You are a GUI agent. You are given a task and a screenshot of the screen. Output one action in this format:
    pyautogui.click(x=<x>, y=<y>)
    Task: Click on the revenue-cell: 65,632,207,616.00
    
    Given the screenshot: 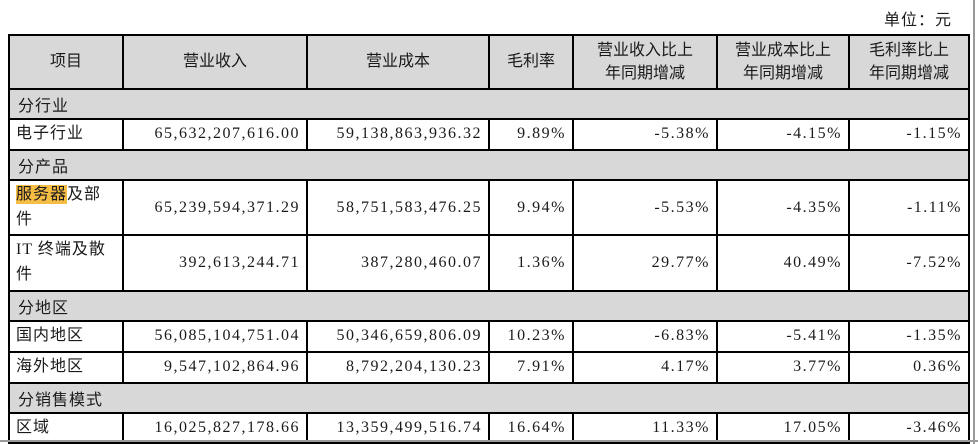 What is the action you would take?
    pyautogui.click(x=215, y=134)
    